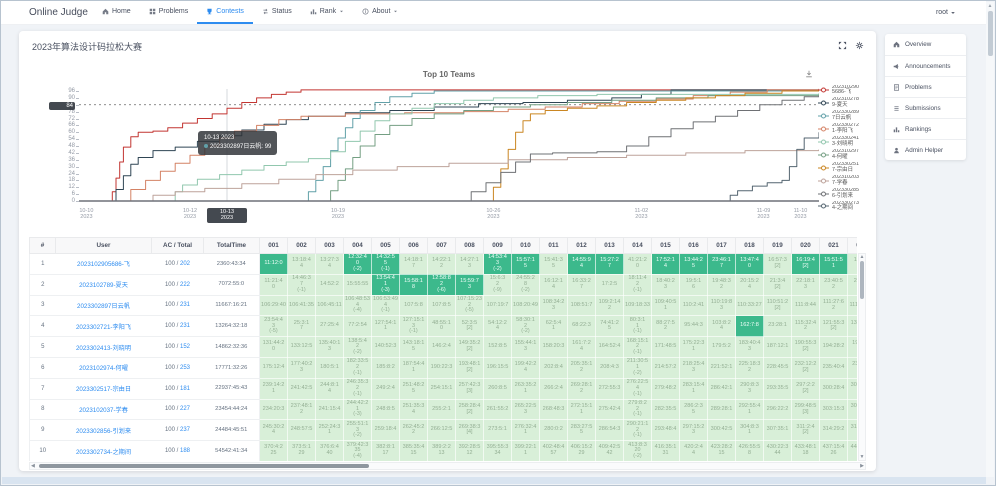 This screenshot has width=996, height=486. What do you see at coordinates (852, 245) in the screenshot?
I see `problem-header-022: 022` at bounding box center [852, 245].